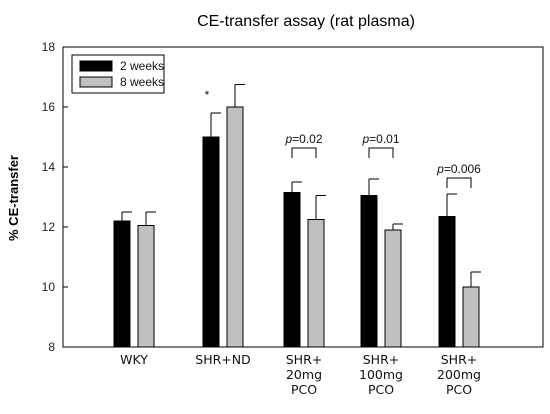 This screenshot has width=550, height=414. Describe the element at coordinates (462, 169) in the screenshot. I see `p-value: =0.006` at that location.